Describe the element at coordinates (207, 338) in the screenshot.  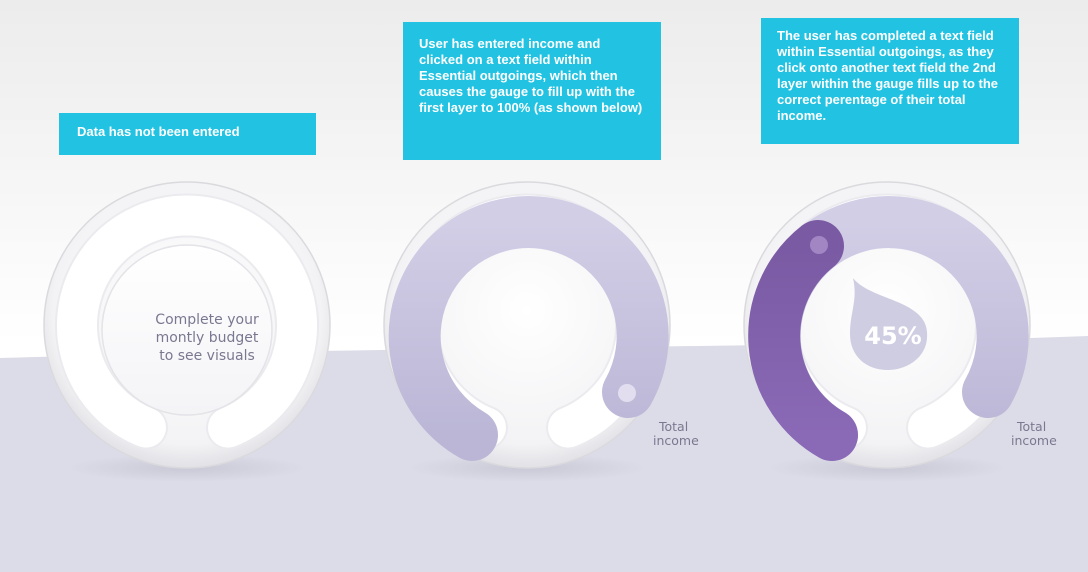
I see `empty-message-line-2: montly budget` at that location.